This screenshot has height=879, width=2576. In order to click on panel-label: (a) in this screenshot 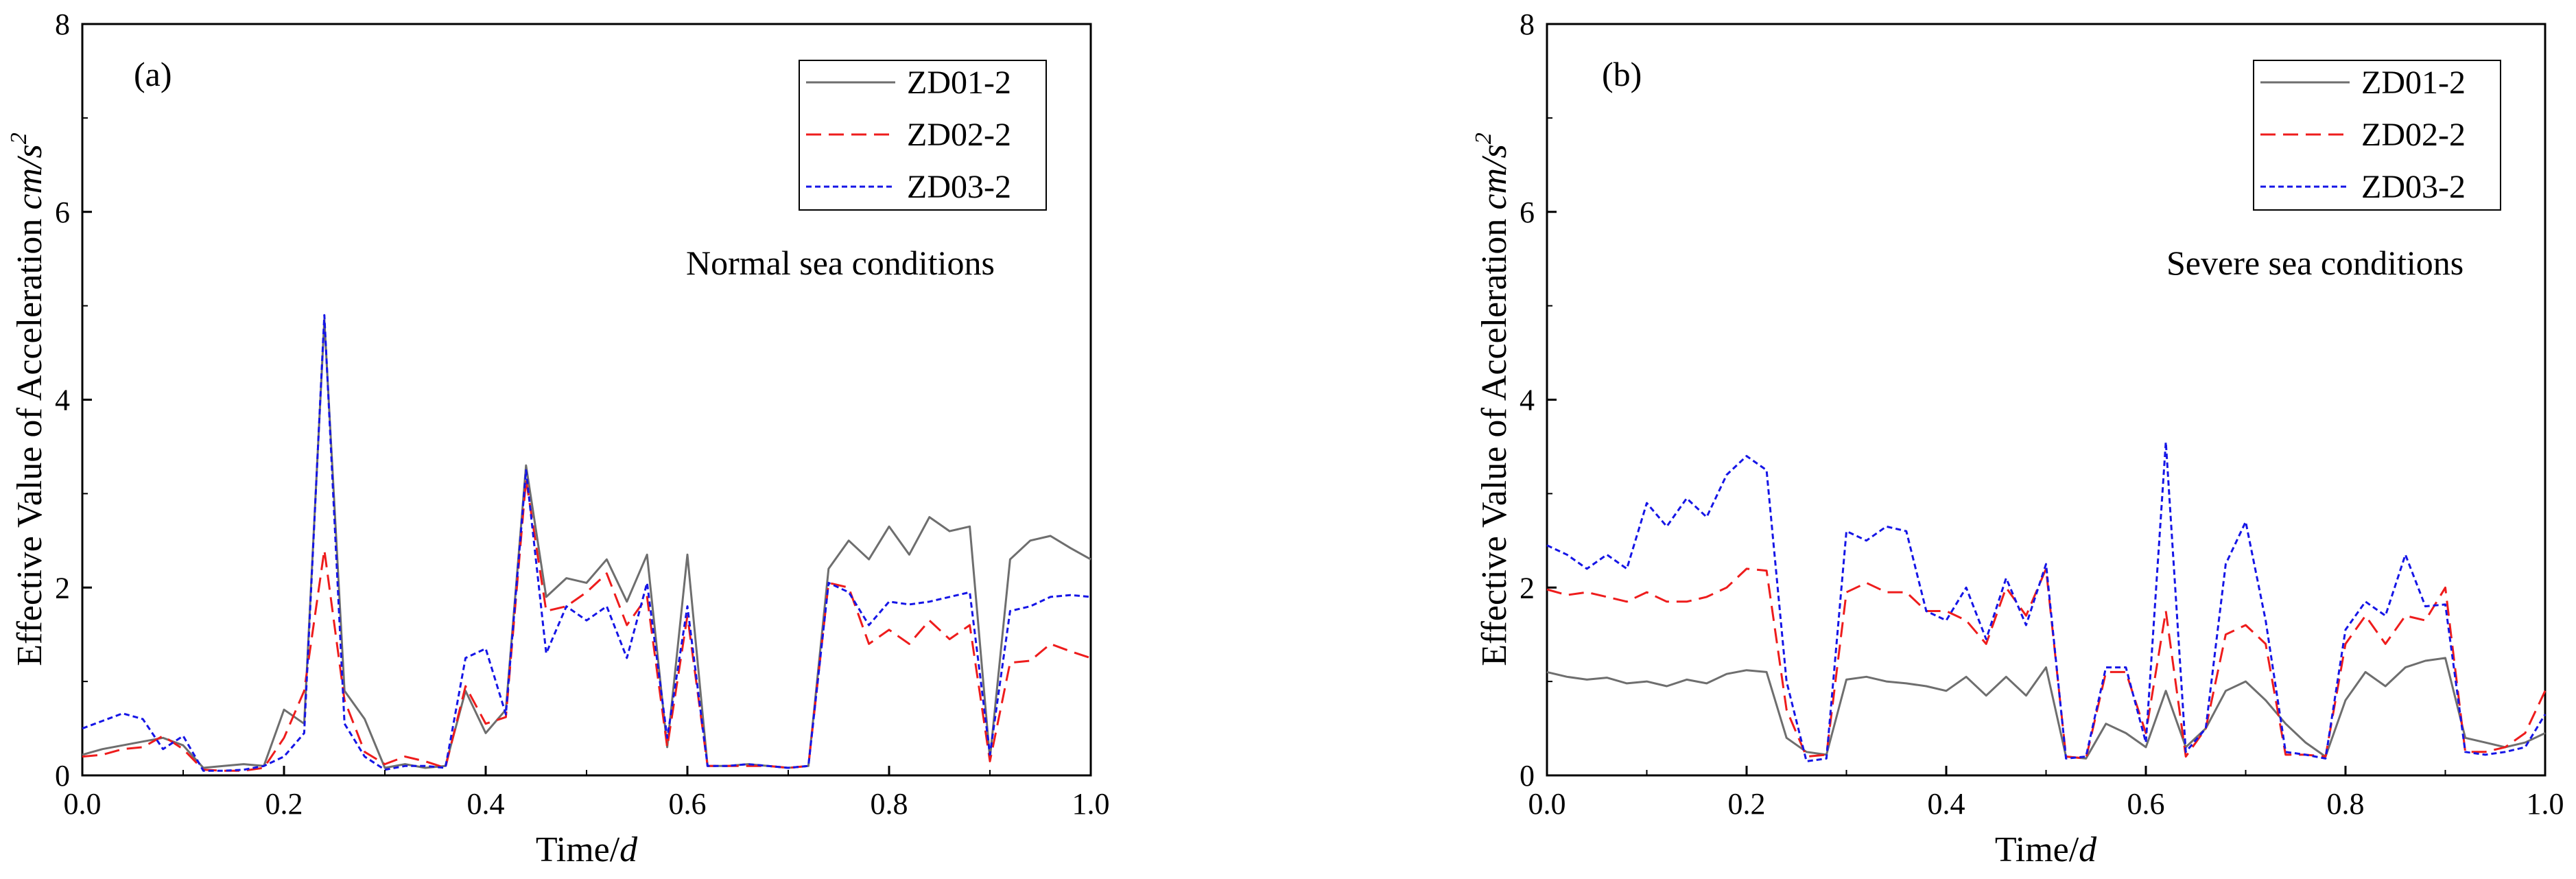, I will do `click(153, 74)`.